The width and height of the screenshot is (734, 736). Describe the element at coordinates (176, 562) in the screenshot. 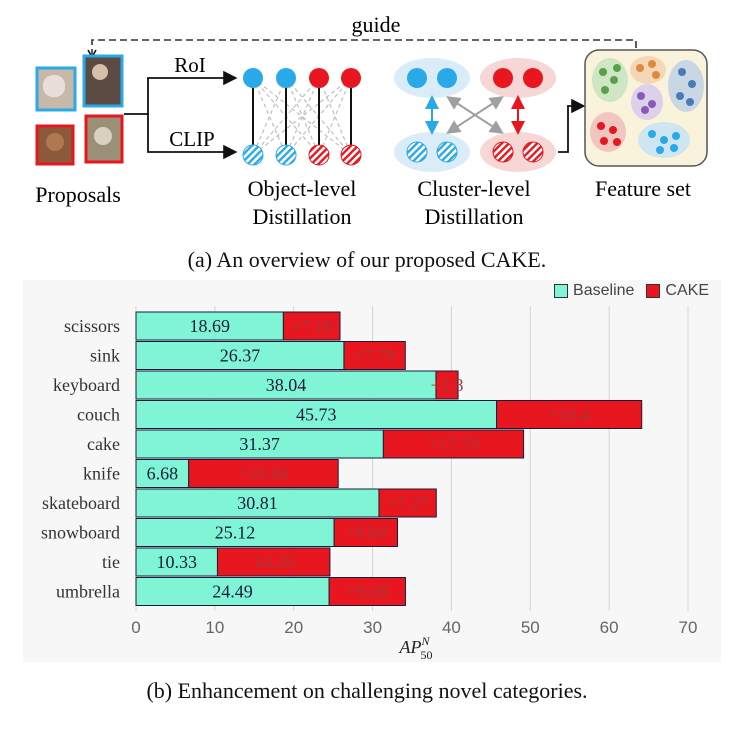

I see `data-label: 10.33` at that location.